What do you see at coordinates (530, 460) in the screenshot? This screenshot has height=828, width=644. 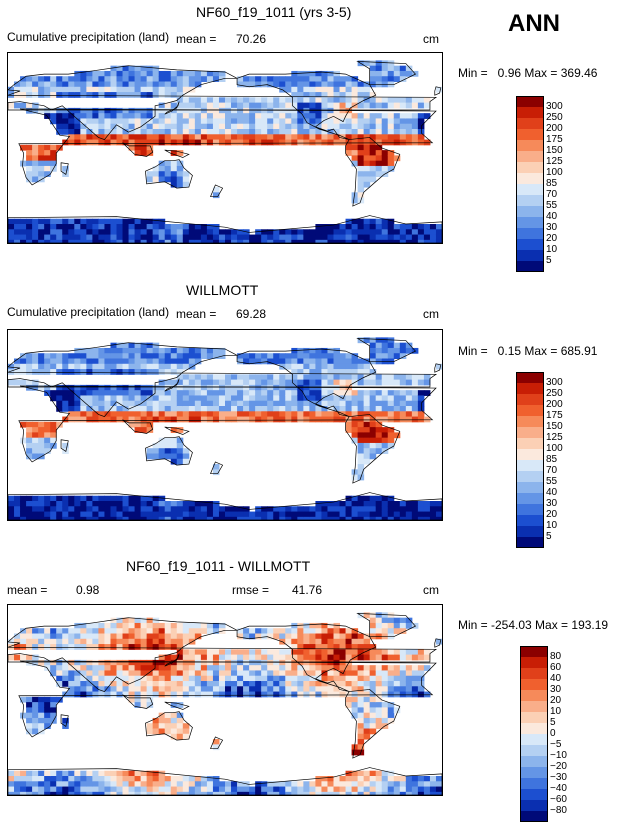 I see `colorbar-frame` at bounding box center [530, 460].